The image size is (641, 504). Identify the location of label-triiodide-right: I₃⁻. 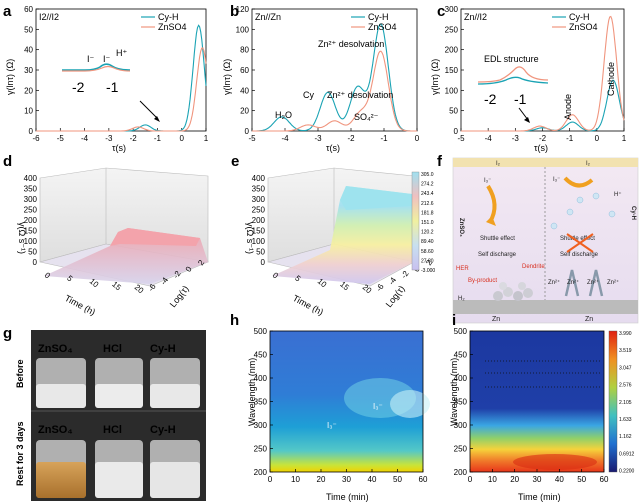
(556, 180).